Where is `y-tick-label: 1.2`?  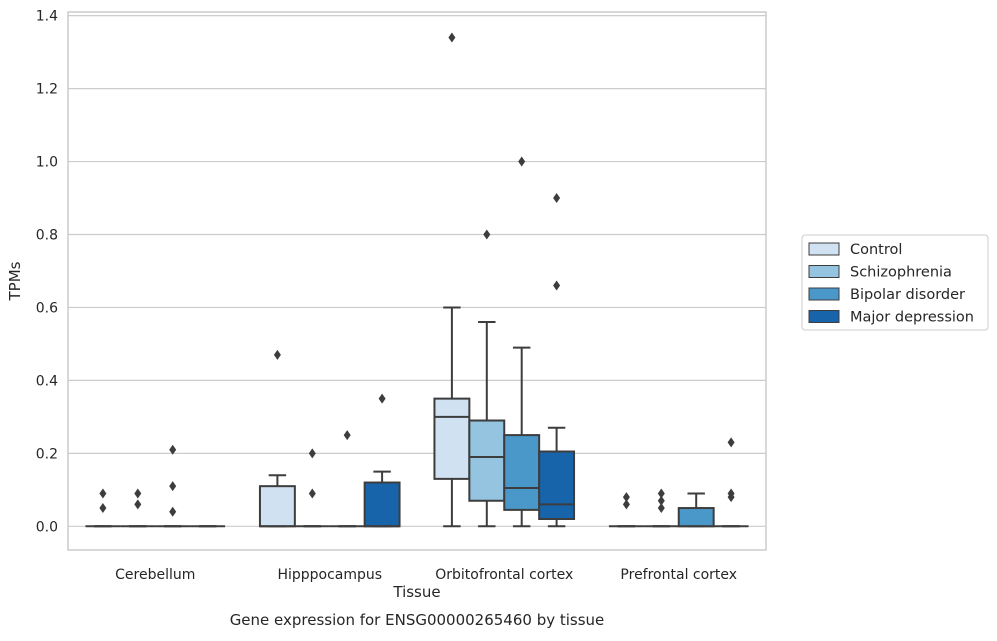 y-tick-label: 1.2 is located at coordinates (47, 90).